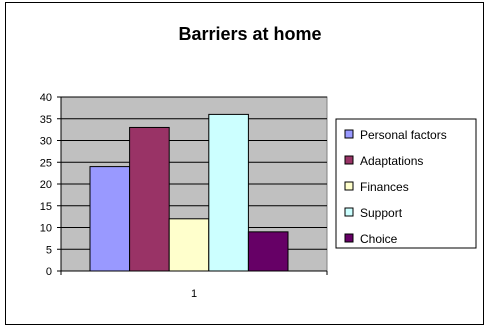 The width and height of the screenshot is (487, 328). Describe the element at coordinates (49, 272) in the screenshot. I see `y-tick-label: 0` at that location.